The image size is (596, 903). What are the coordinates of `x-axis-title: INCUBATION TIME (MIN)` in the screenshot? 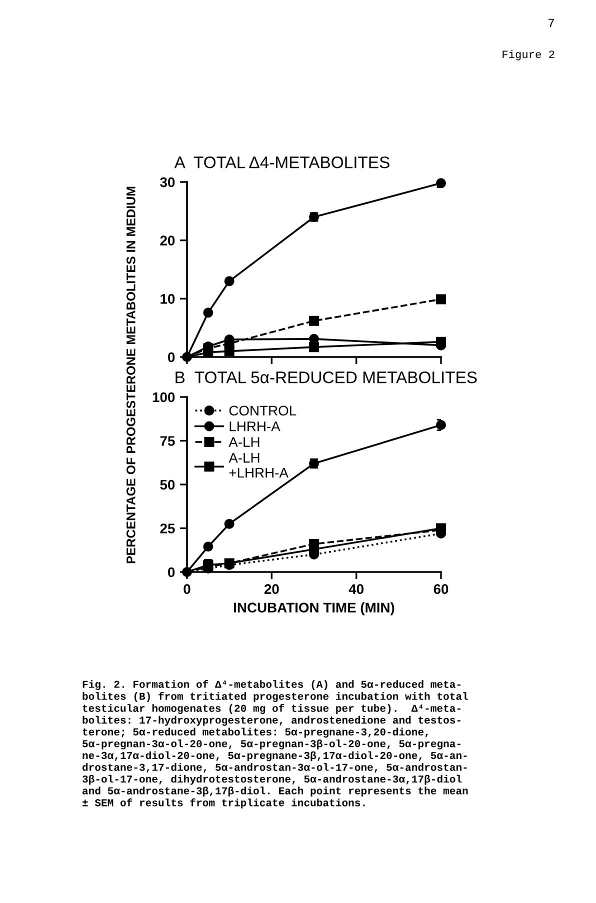 It's located at (314, 609).